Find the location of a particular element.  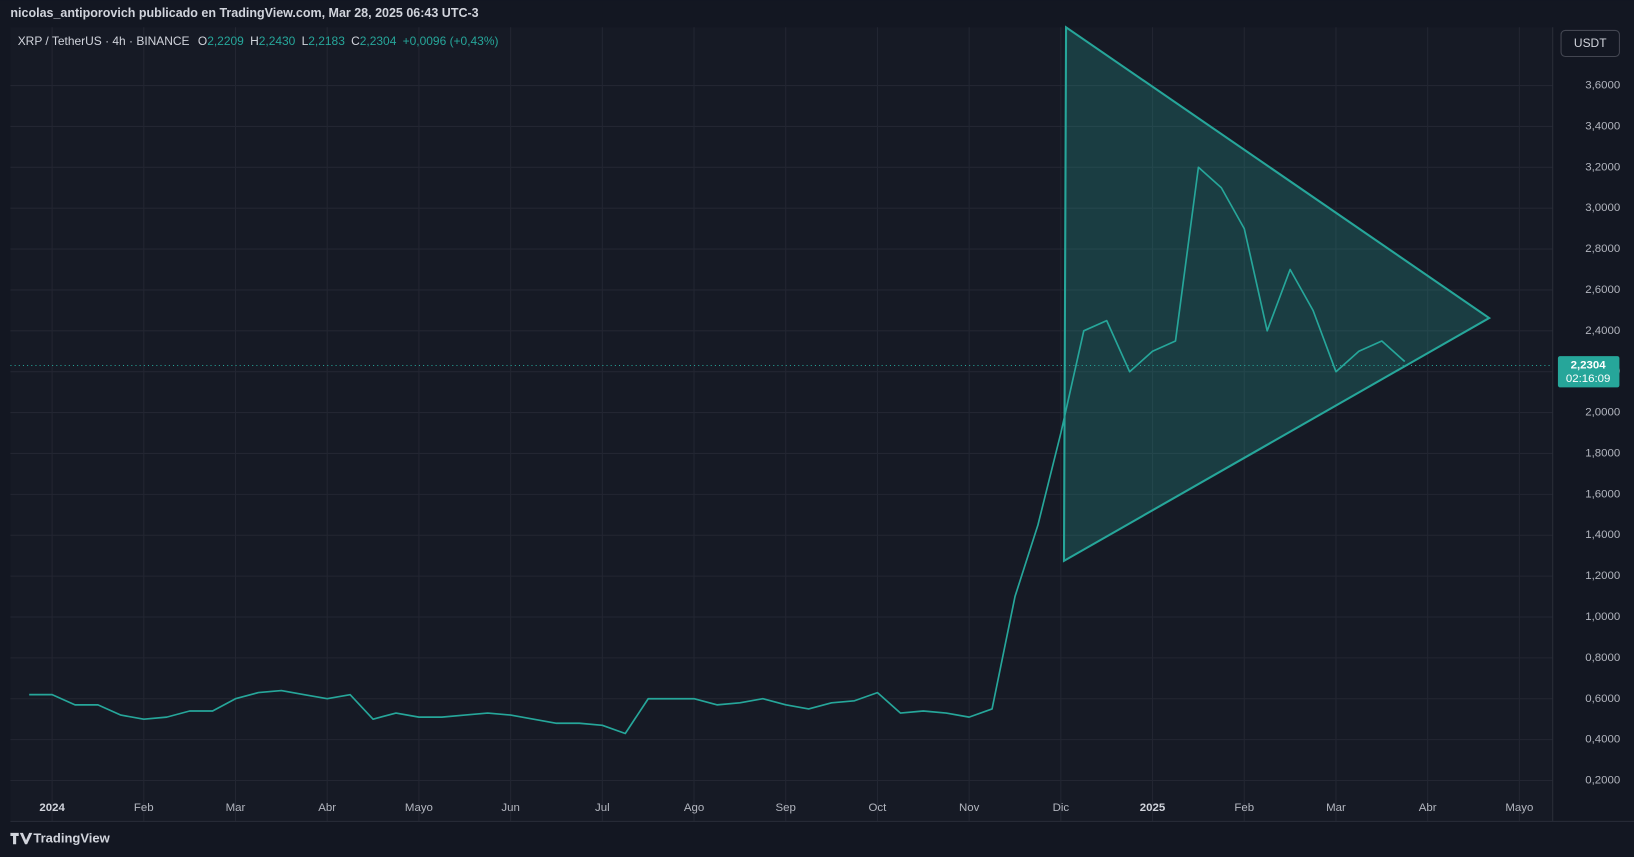

ohlc-label: L is located at coordinates (305, 41).